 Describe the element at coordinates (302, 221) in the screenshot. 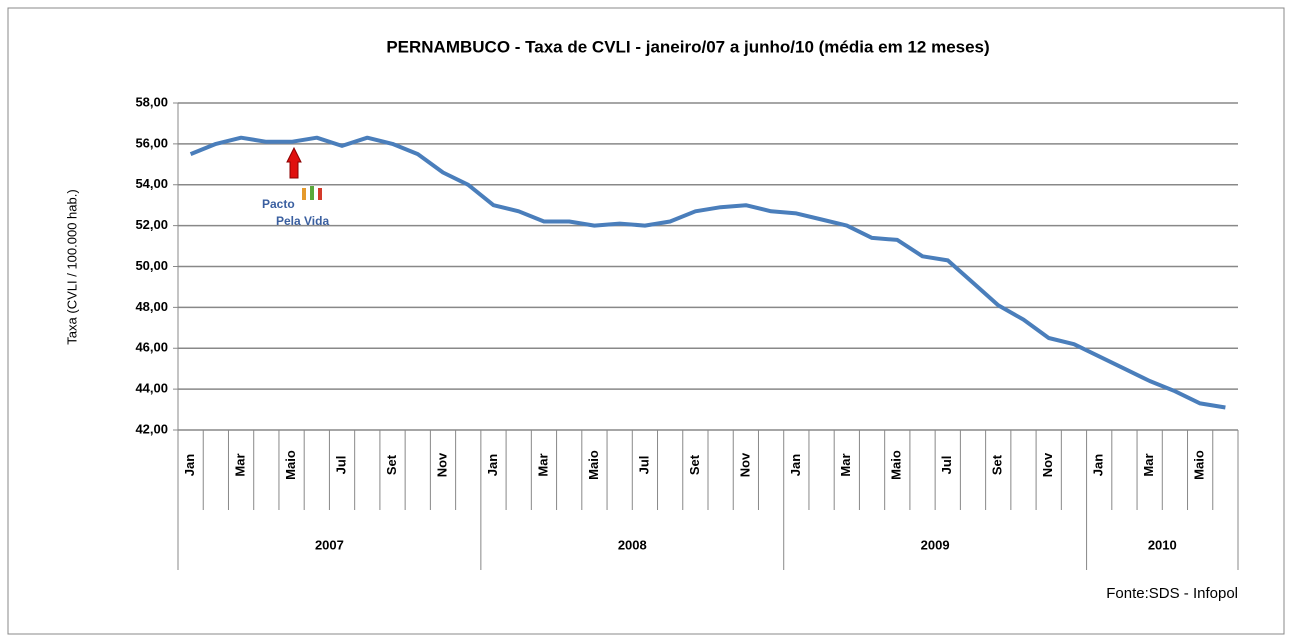

I see `annotation: Pela Vida` at that location.